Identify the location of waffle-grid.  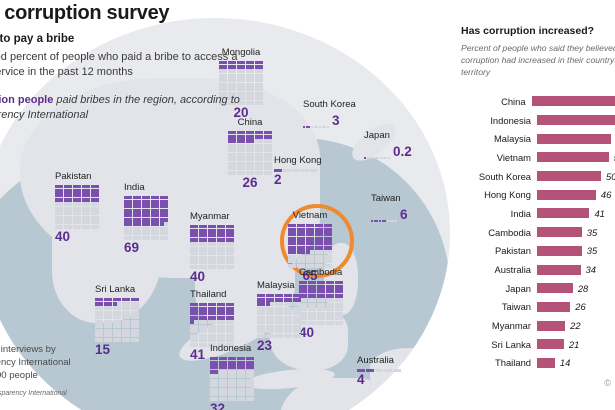
(279, 315).